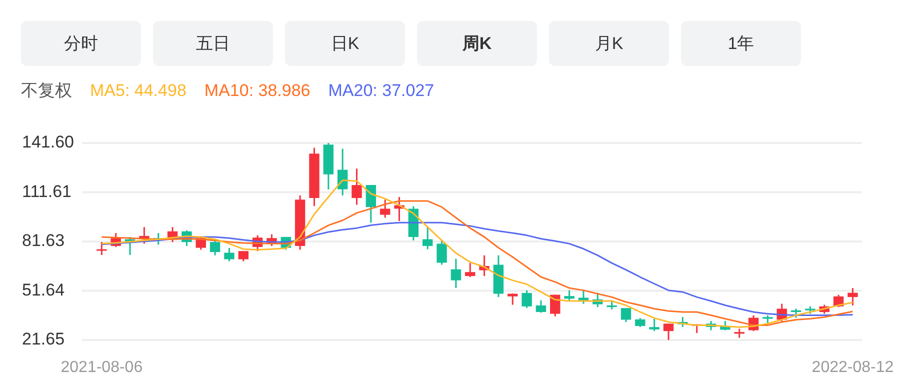 The width and height of the screenshot is (906, 385). Describe the element at coordinates (43, 240) in the screenshot. I see `y-tick-label: 81.63` at that location.